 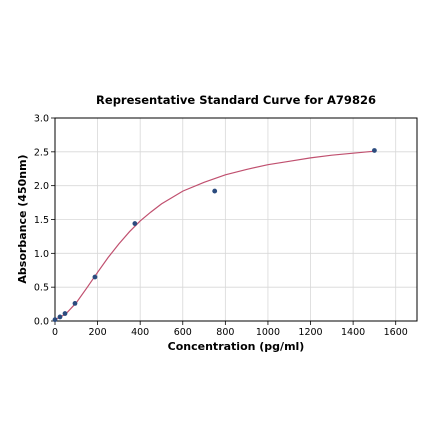 What do you see at coordinates (396, 332) in the screenshot?
I see `x-tick-label: 1600` at bounding box center [396, 332].